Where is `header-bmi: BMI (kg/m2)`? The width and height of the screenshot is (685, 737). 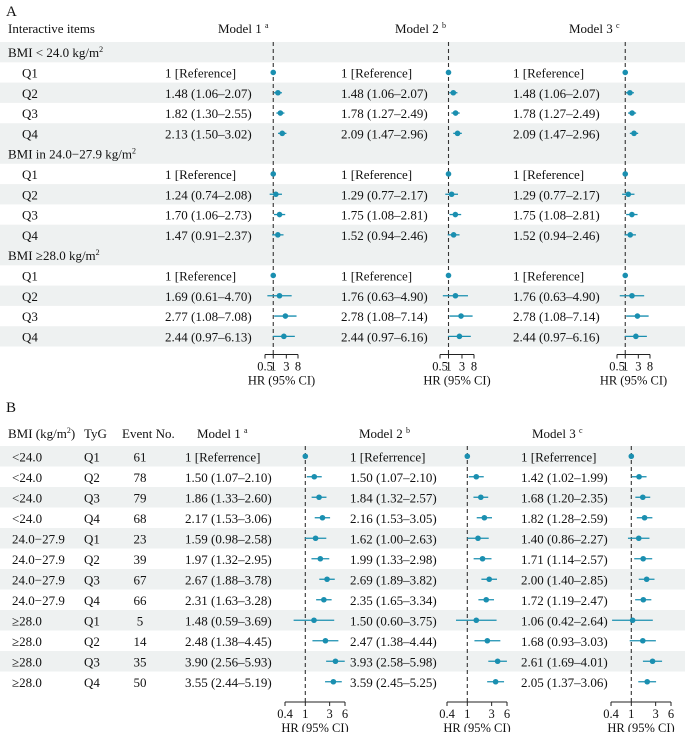
header-bmi: BMI (kg/m2) is located at coordinates (41, 433).